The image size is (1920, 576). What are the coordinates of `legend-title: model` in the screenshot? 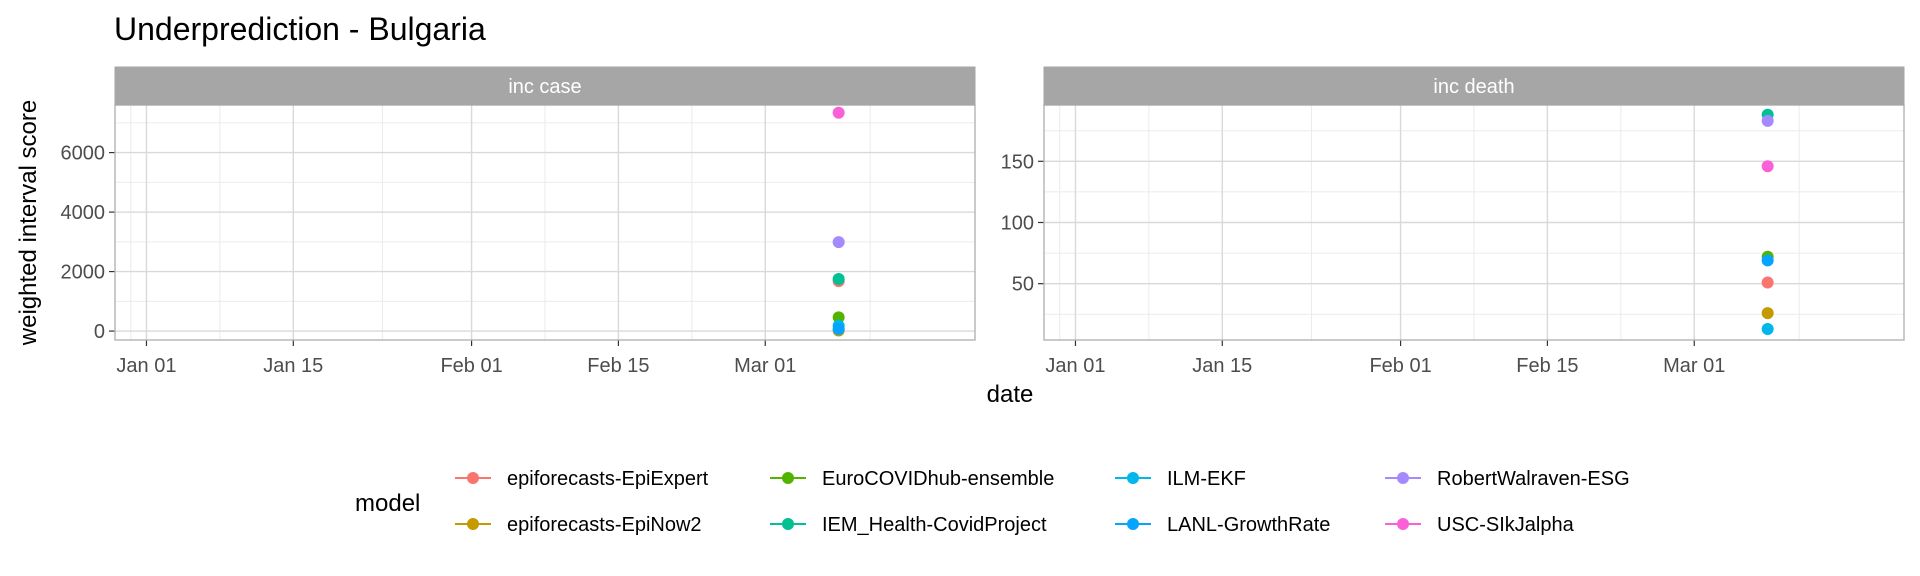 It's located at (387, 503).